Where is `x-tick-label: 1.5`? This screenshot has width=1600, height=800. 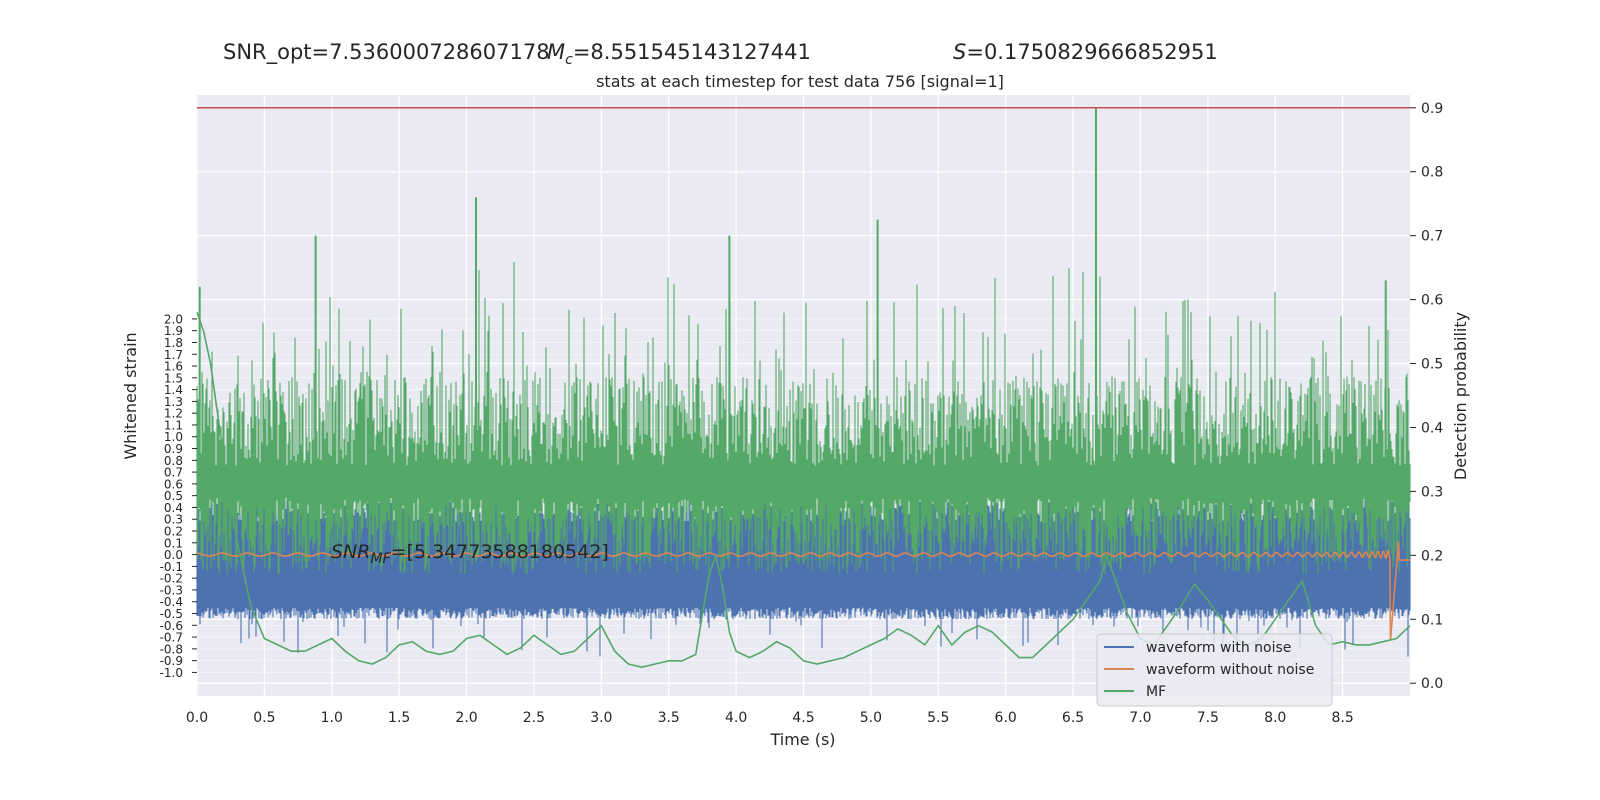
x-tick-label: 1.5 is located at coordinates (399, 718).